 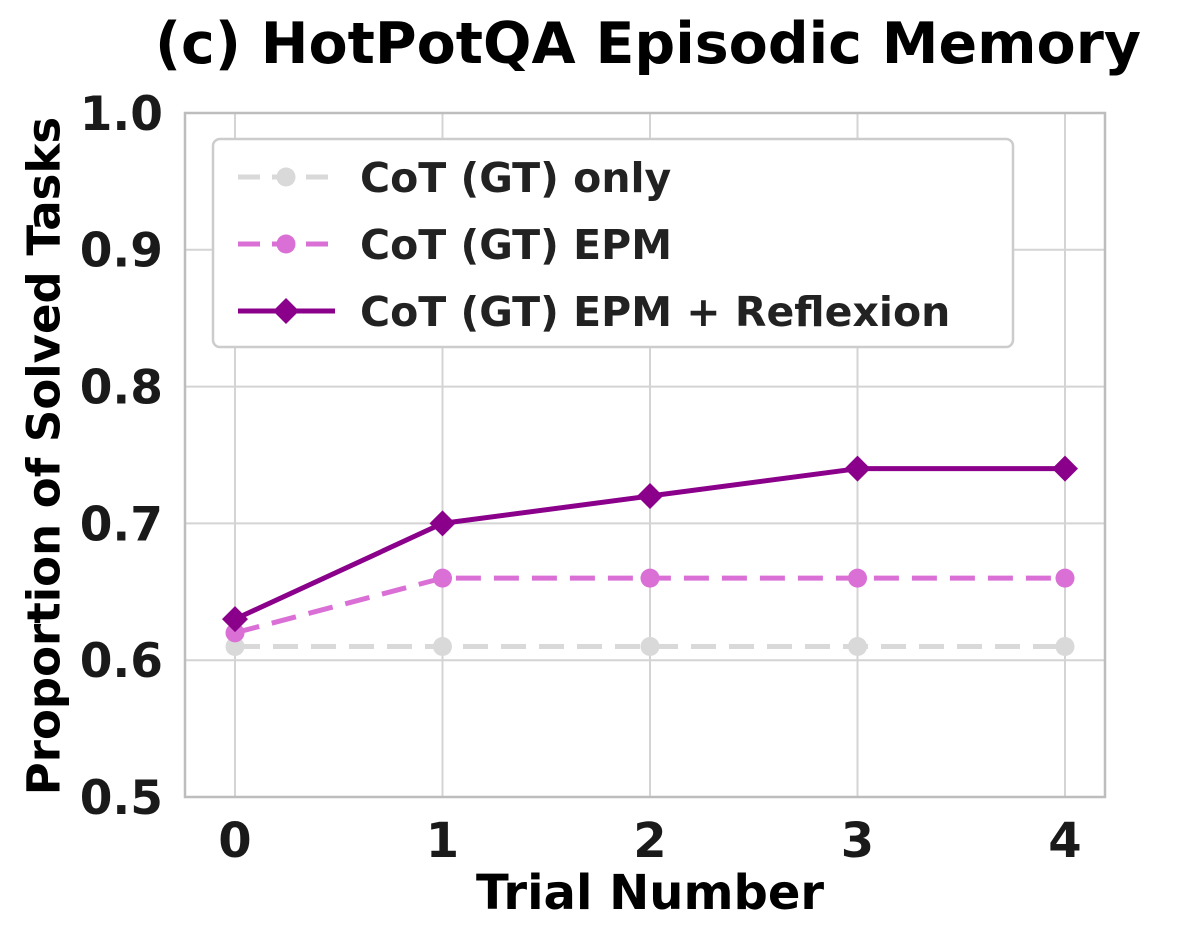 I want to click on legend-marker-diamond-icon, so click(x=286, y=311).